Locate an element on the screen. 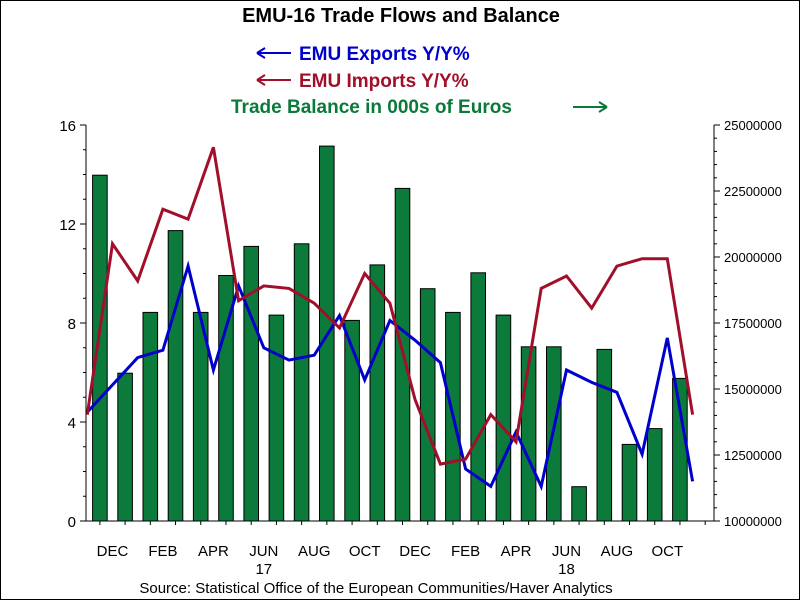 The image size is (800, 601). left-axis-tick-label: 4 is located at coordinates (72, 423).